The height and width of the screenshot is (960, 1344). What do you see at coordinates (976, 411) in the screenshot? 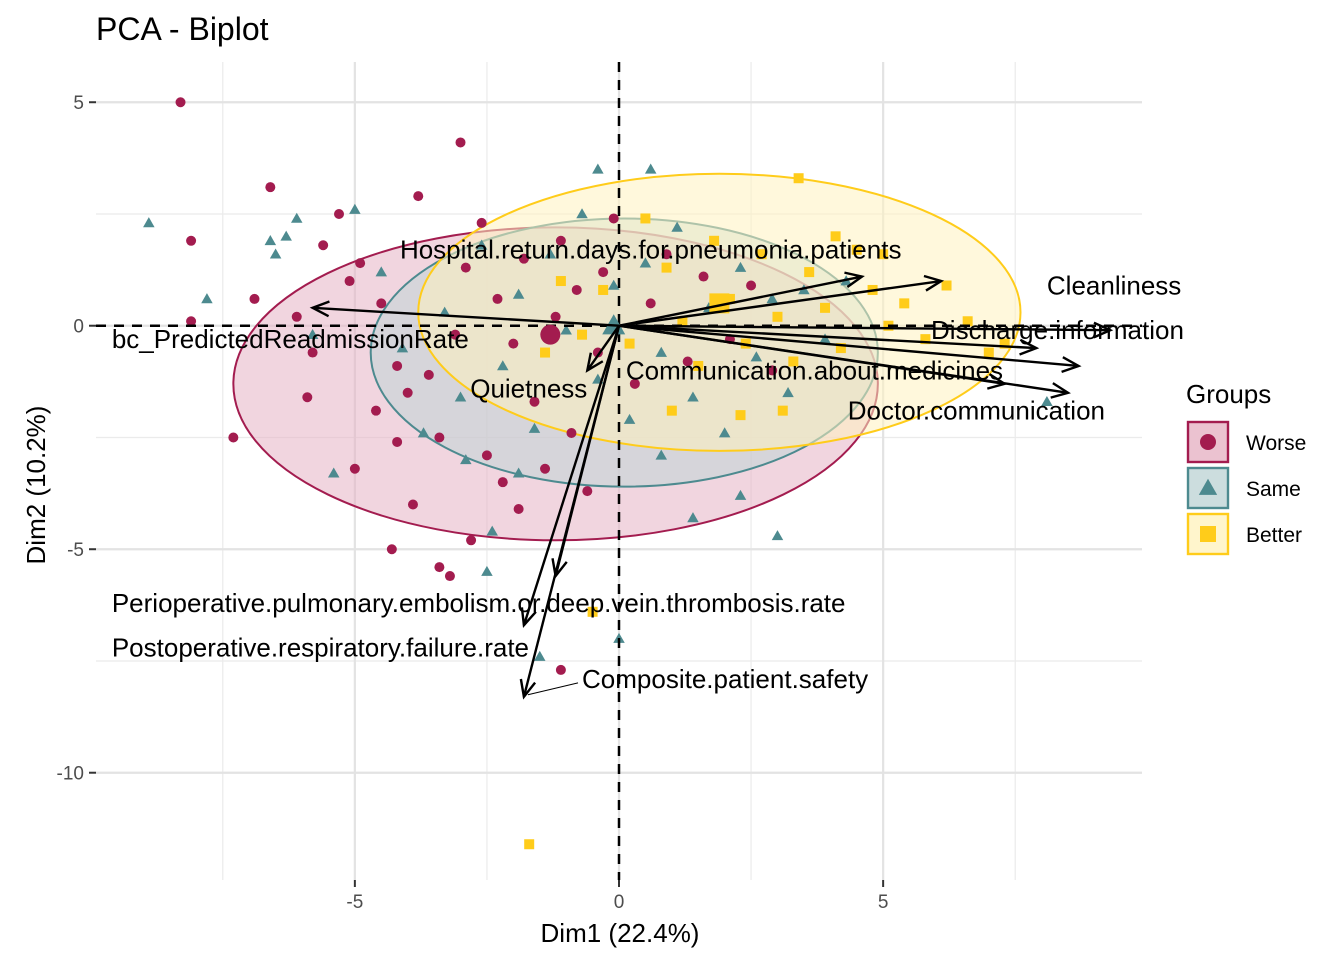
I see `loading-label: Doctor.communication` at bounding box center [976, 411].